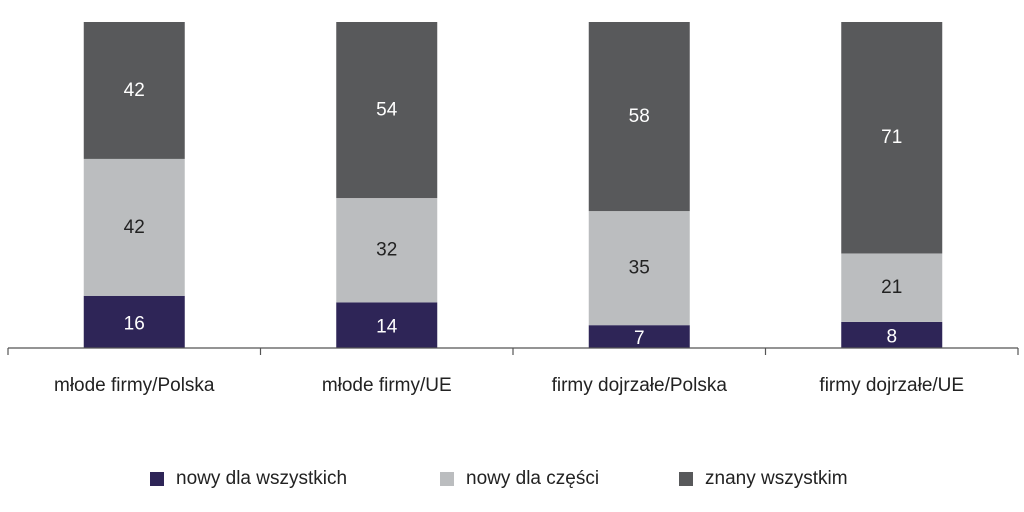 This screenshot has width=1024, height=512. What do you see at coordinates (387, 327) in the screenshot?
I see `data-label-2-series-1: 14` at bounding box center [387, 327].